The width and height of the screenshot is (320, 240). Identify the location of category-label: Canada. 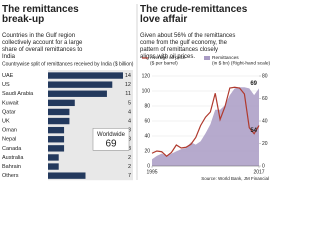
(12, 149).